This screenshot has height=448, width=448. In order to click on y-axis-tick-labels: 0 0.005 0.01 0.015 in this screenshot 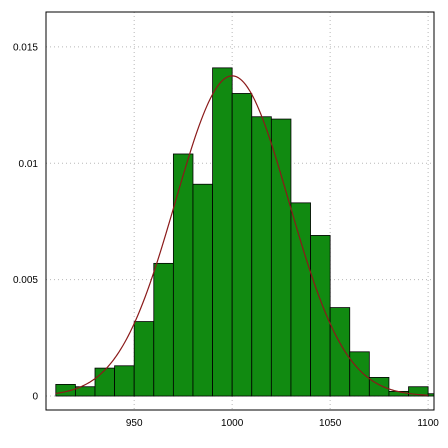, I will do `click(25, 222)`.